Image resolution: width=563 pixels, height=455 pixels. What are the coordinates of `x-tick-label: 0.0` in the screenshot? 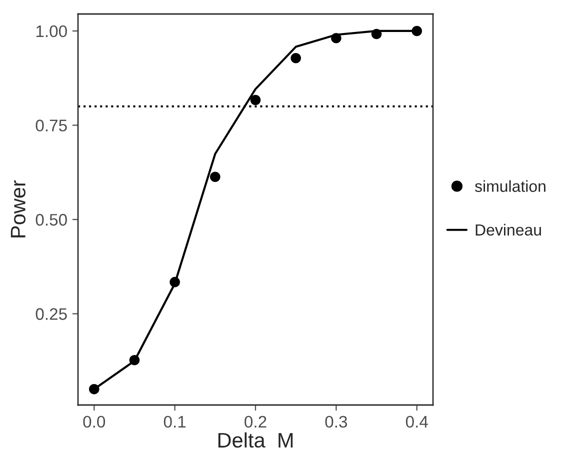 It's located at (94, 422).